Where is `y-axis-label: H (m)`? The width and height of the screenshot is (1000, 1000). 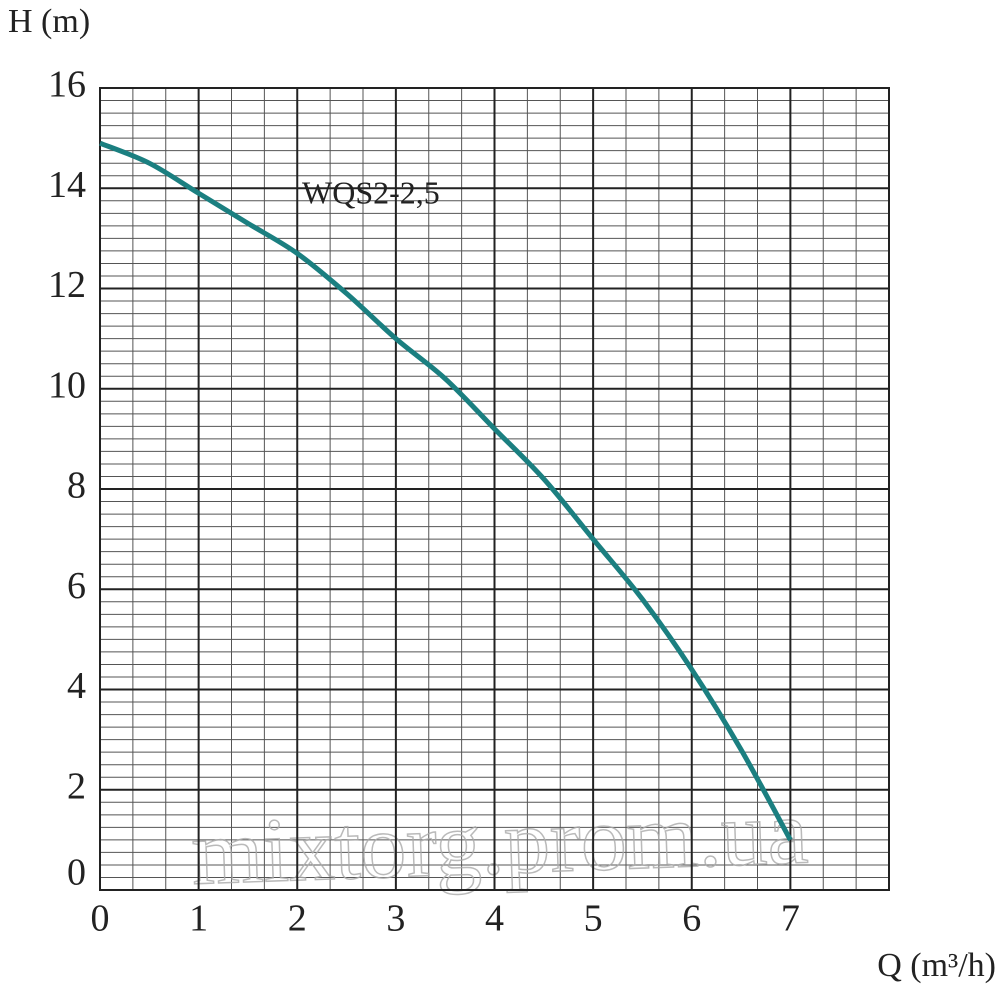
y-axis-label: H (m) is located at coordinates (49, 21).